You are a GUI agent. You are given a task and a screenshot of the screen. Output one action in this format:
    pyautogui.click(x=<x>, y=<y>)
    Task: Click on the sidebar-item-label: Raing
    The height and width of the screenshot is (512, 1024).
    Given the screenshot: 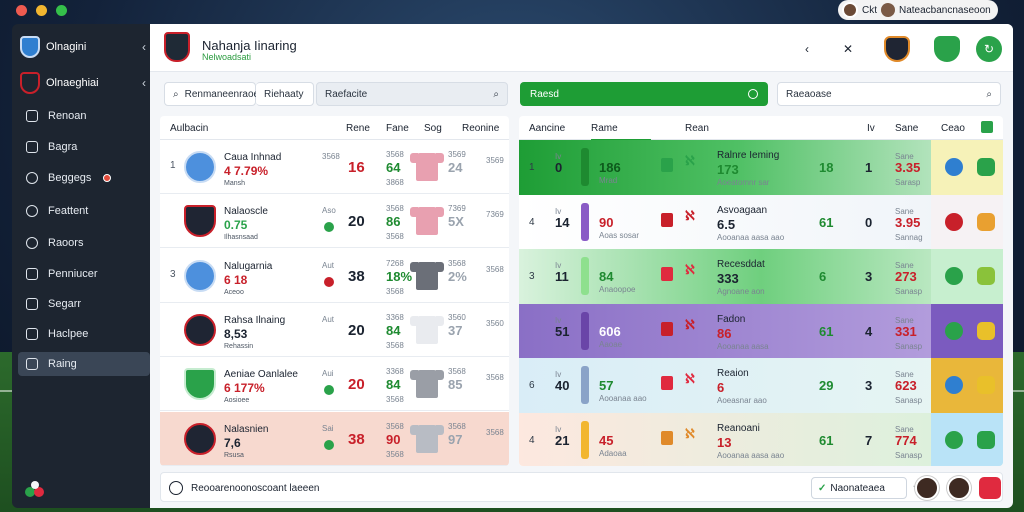 What is the action you would take?
    pyautogui.click(x=62, y=364)
    